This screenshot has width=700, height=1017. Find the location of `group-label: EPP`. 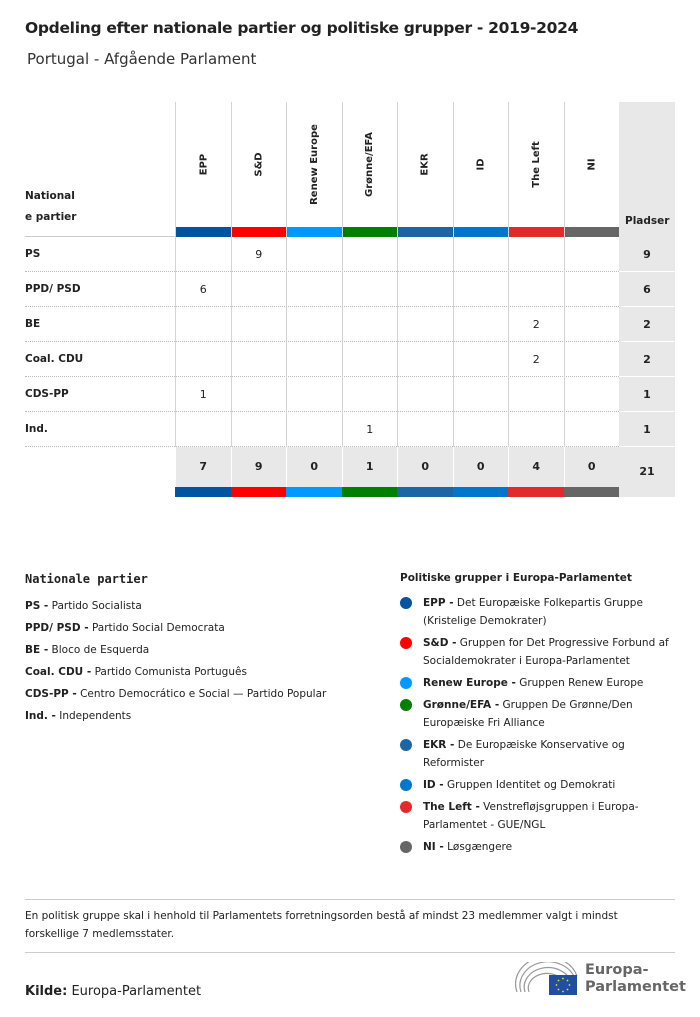

group-label: EPP is located at coordinates (203, 164).